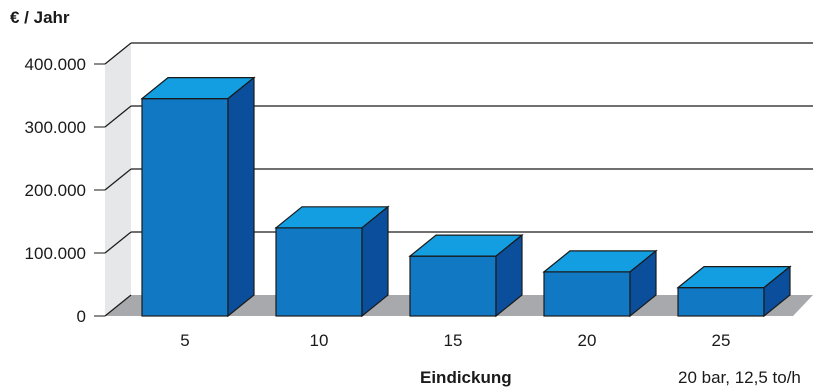  What do you see at coordinates (587, 340) in the screenshot?
I see `x-tick-label: 20` at bounding box center [587, 340].